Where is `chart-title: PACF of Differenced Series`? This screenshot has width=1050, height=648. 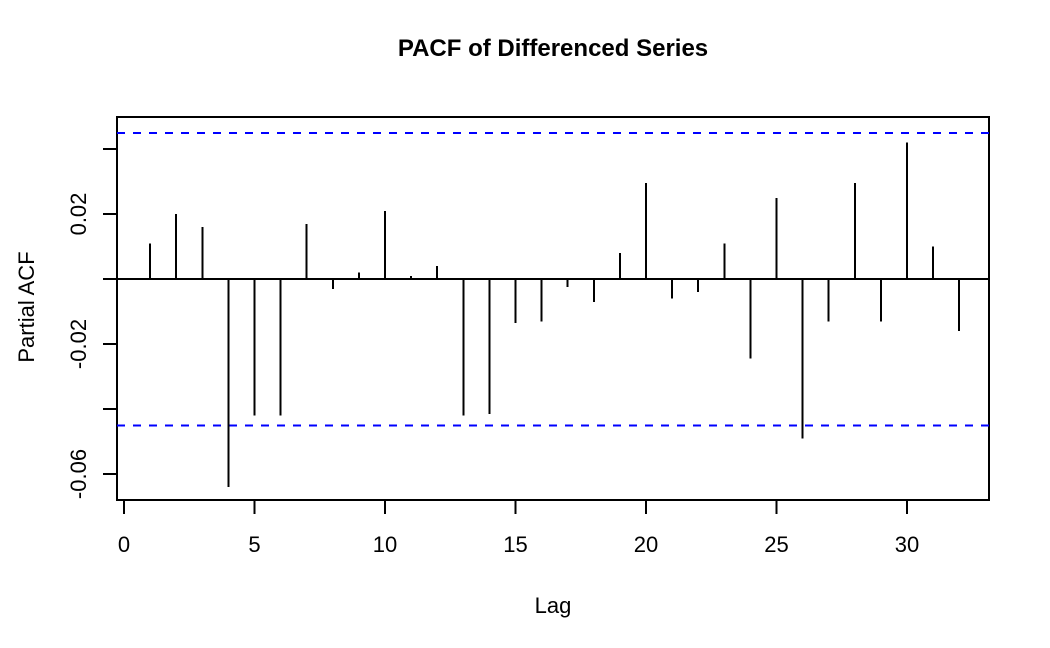
chart-title: PACF of Differenced Series is located at coordinates (553, 48).